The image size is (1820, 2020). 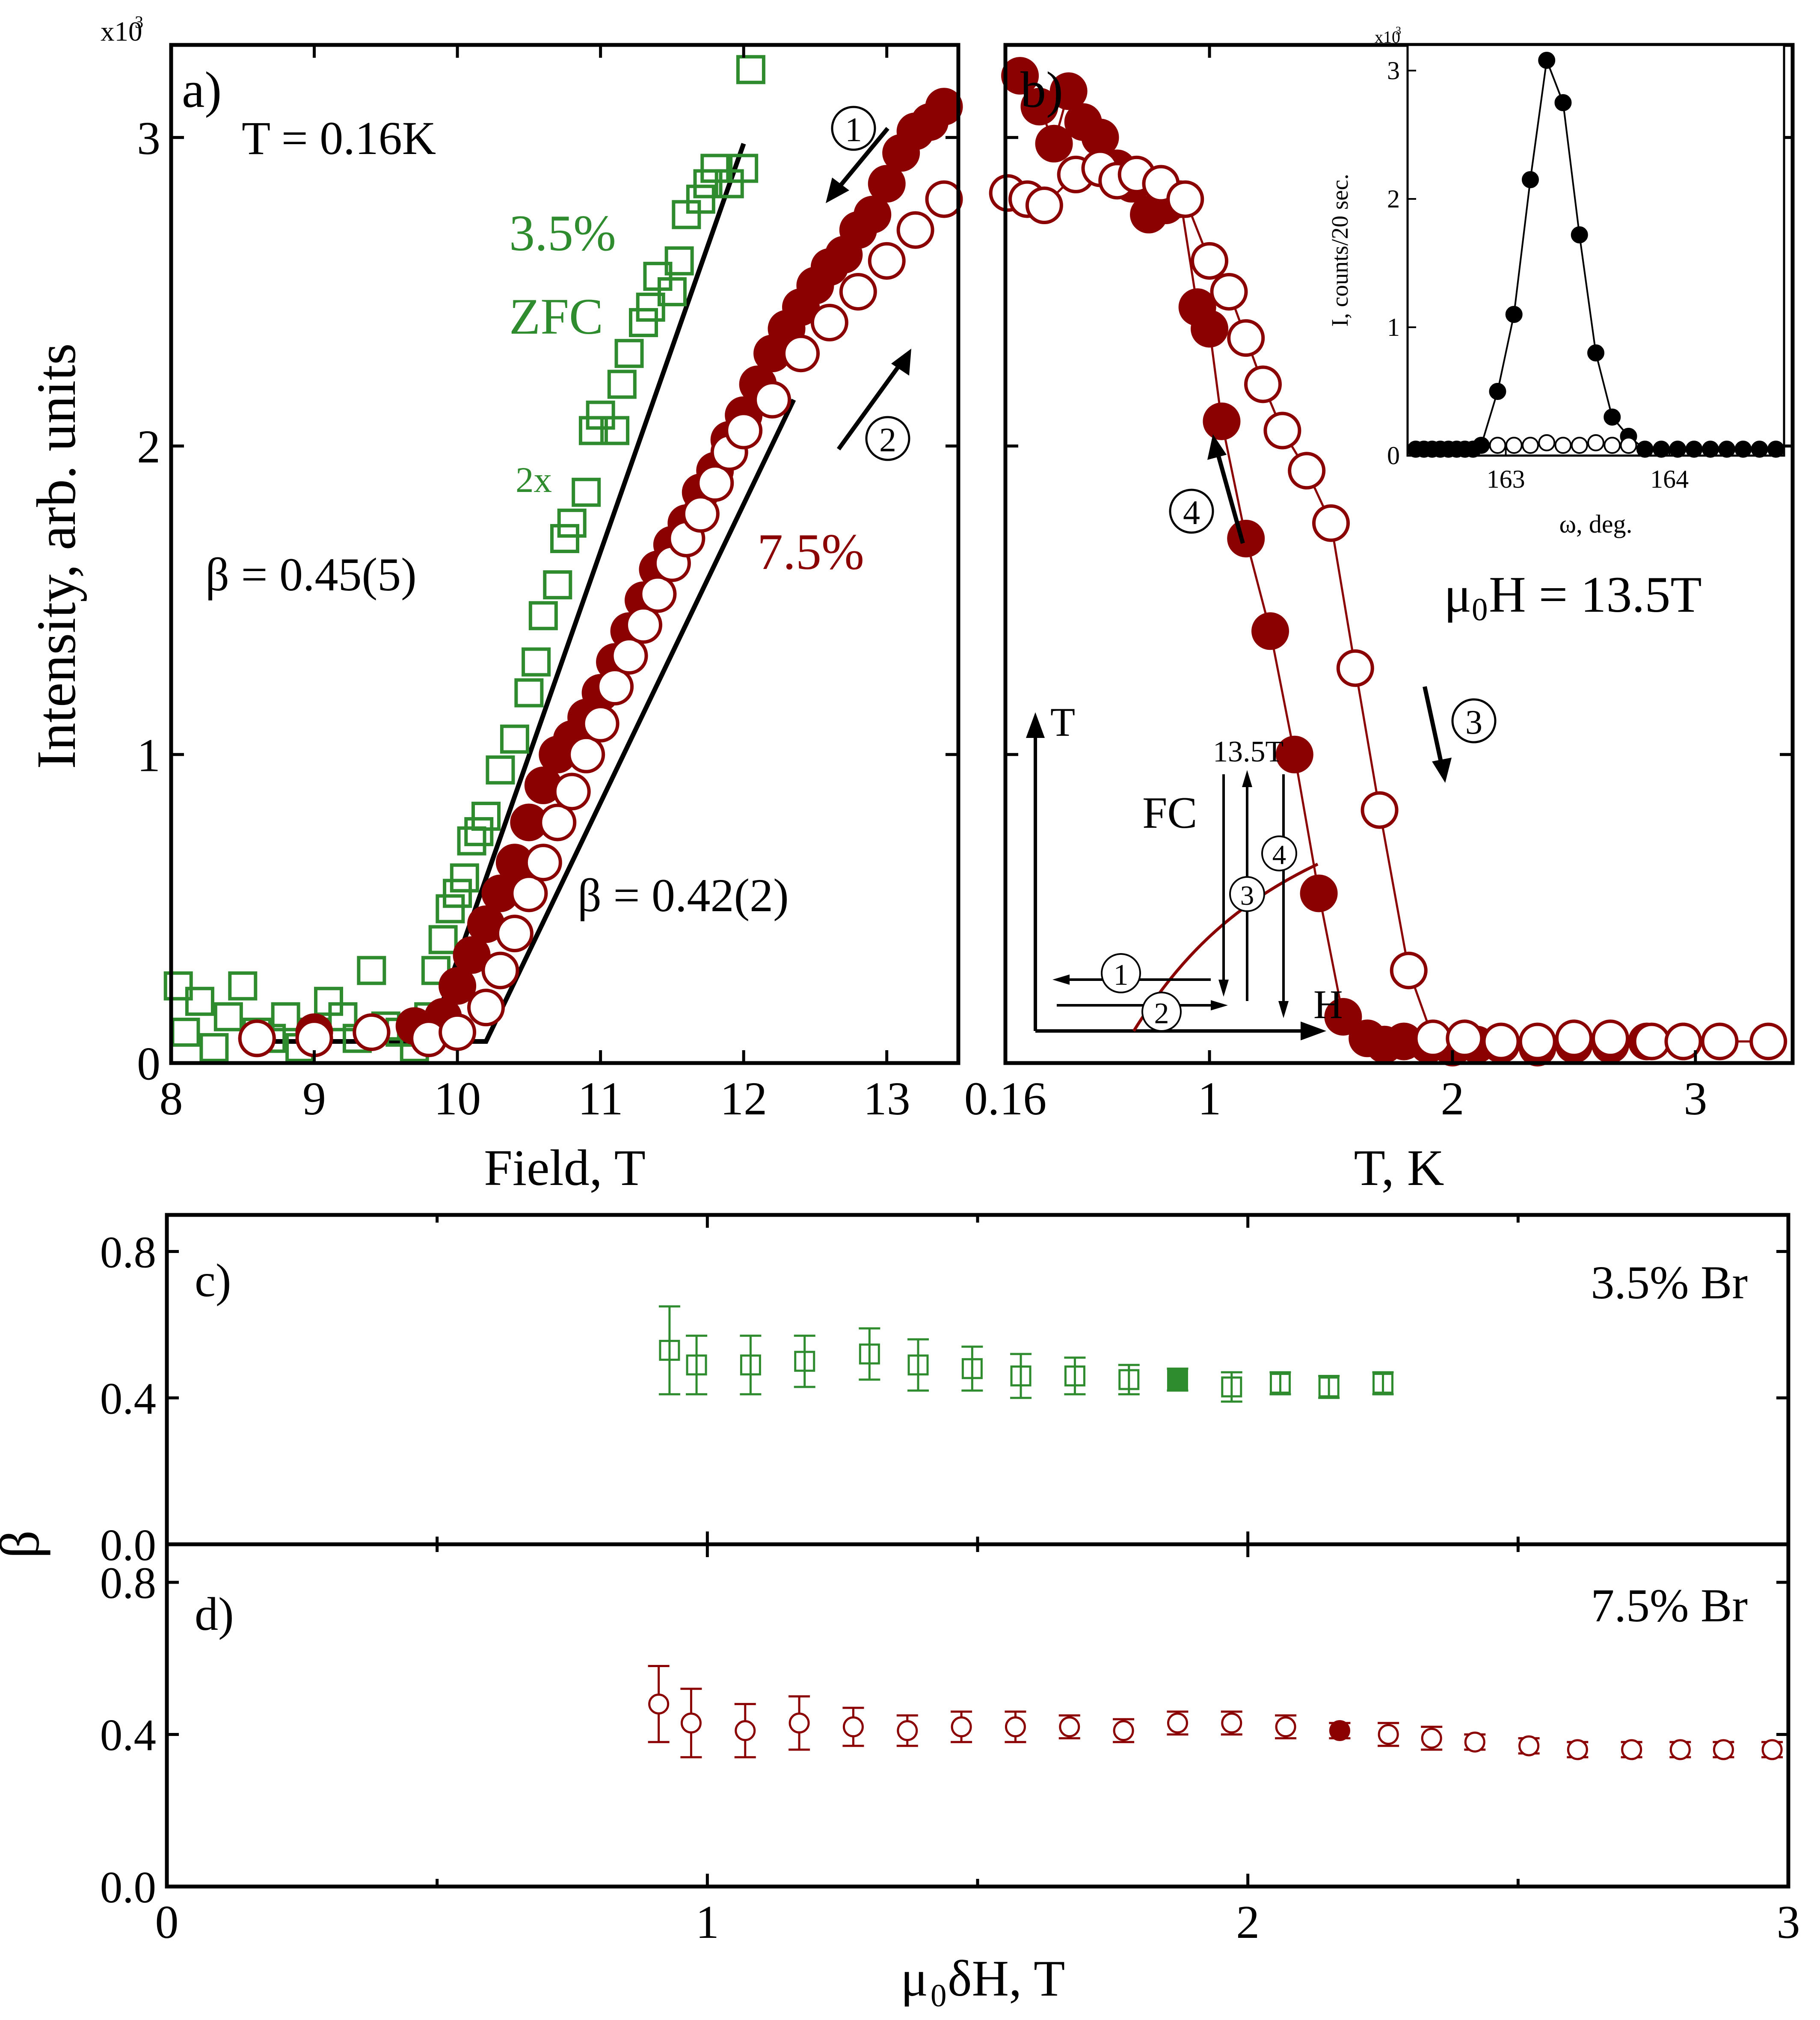 I want to click on arrow-2-line, so click(x=869, y=406).